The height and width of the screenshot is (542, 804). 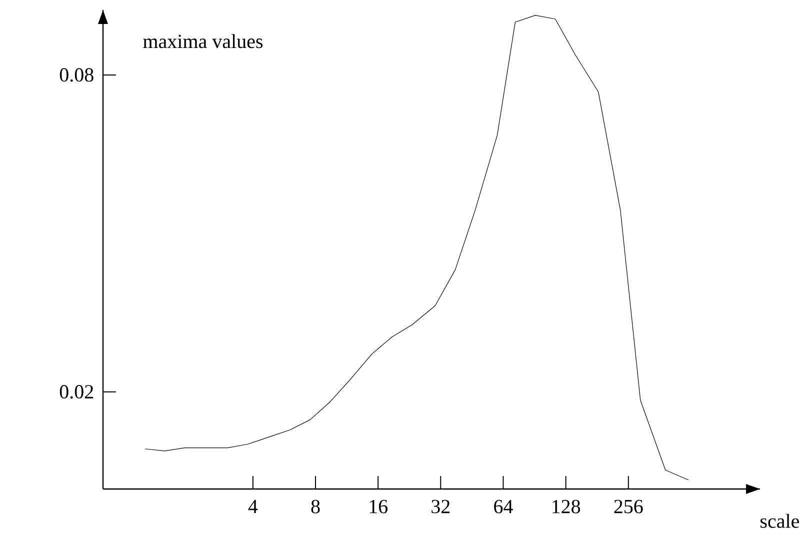 What do you see at coordinates (566, 507) in the screenshot?
I see `x-tick-label: 128` at bounding box center [566, 507].